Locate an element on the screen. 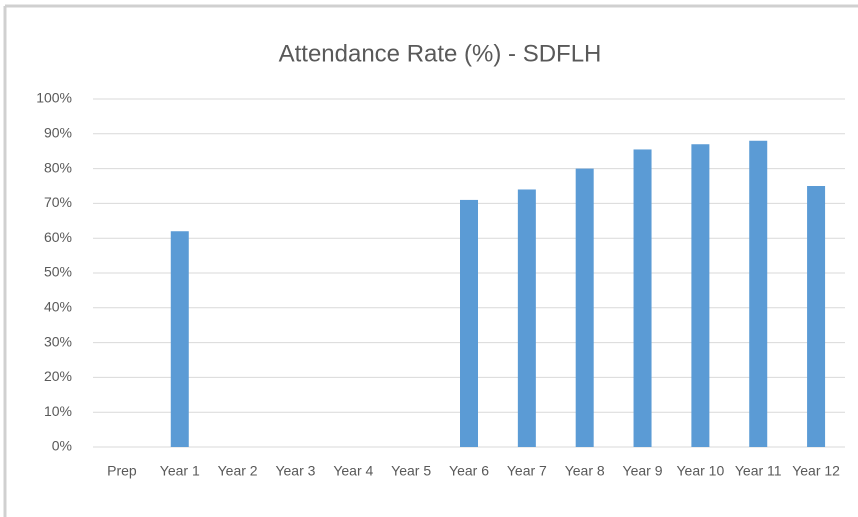  x-tick-label: Year 10 is located at coordinates (701, 471).